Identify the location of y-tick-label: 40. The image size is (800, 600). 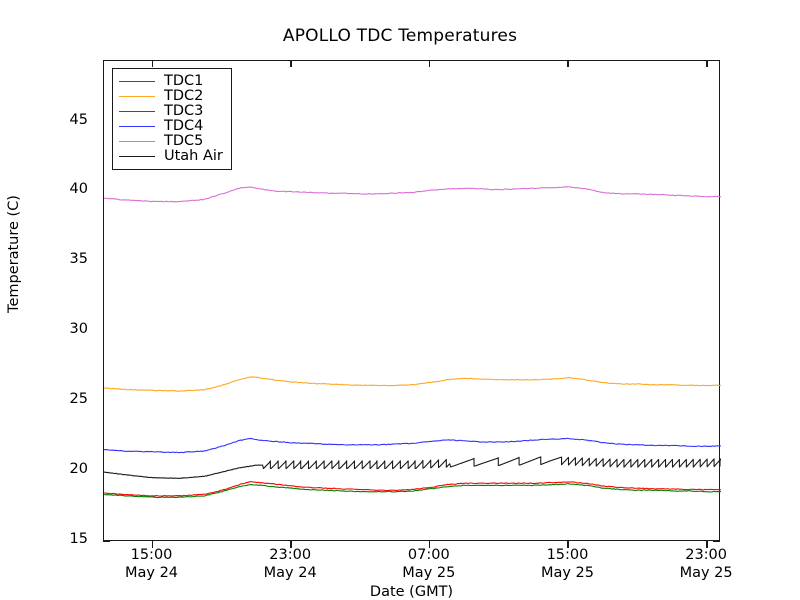
(78, 189).